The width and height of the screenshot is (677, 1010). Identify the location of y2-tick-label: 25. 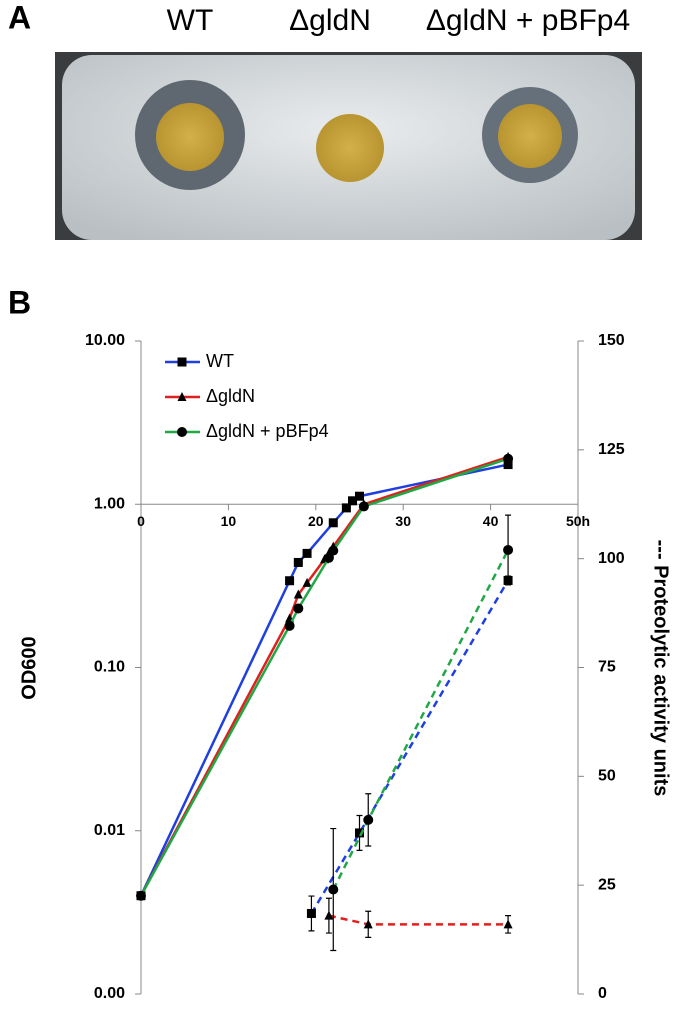
(607, 884).